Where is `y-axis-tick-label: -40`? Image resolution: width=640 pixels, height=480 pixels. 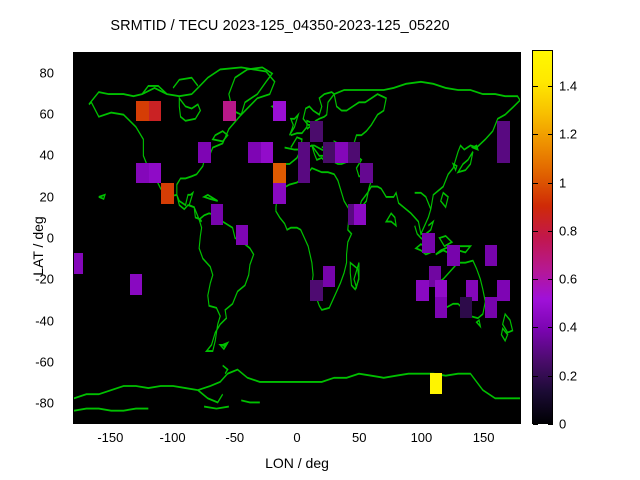
y-axis-tick-label: -40 is located at coordinates (44, 321).